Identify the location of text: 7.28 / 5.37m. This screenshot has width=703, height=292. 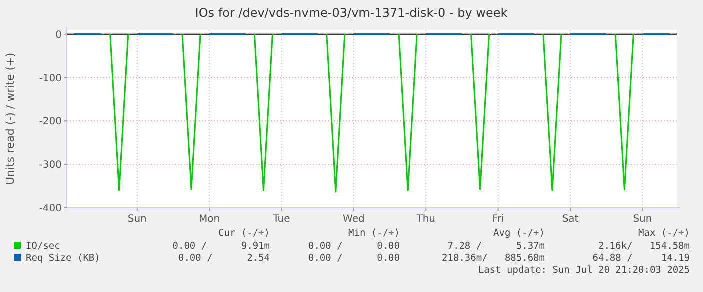
(497, 246).